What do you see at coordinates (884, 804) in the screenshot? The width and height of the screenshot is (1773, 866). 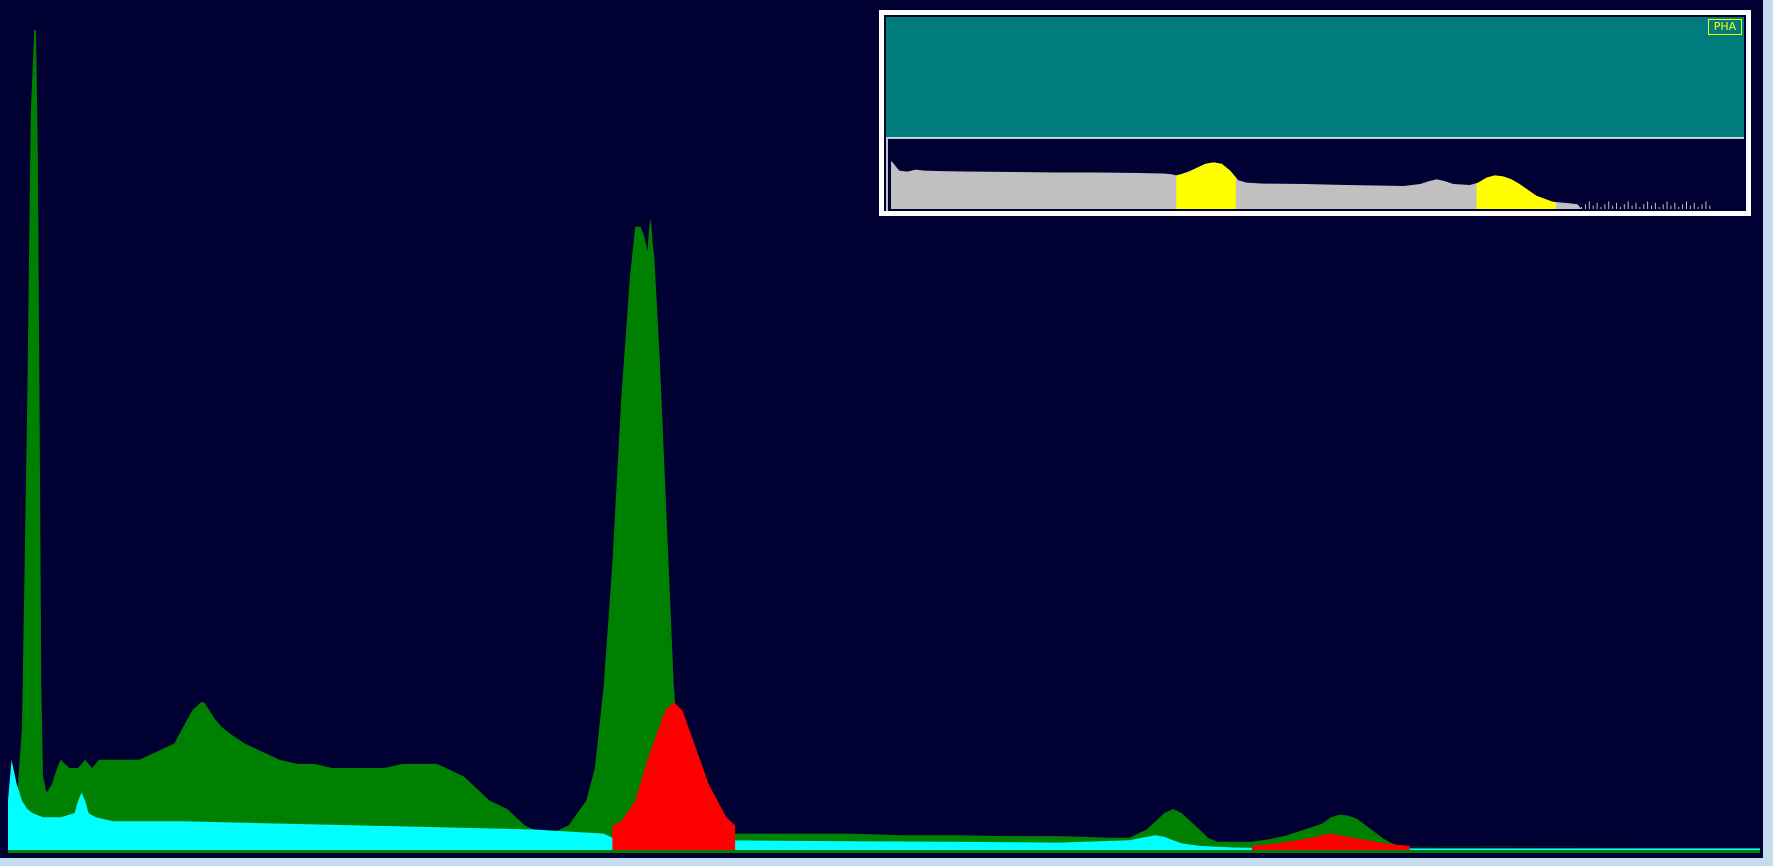 I see `background-spectrum-area` at bounding box center [884, 804].